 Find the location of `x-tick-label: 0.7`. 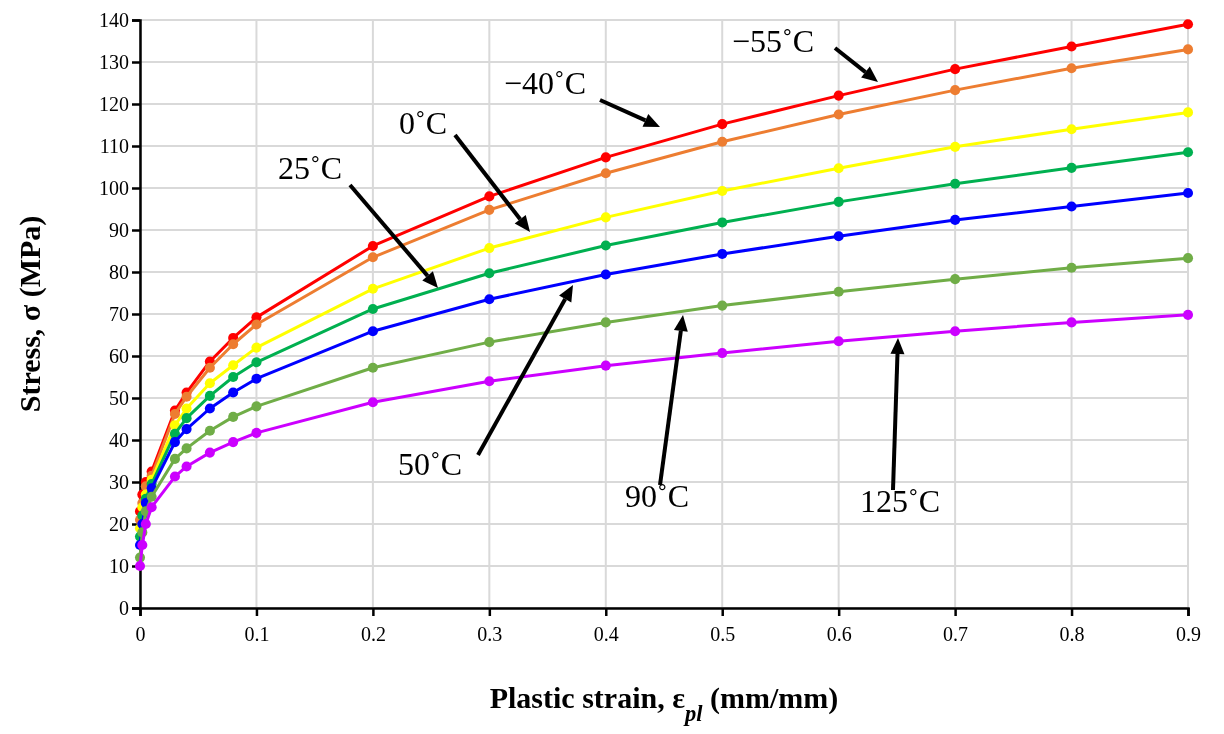

x-tick-label: 0.7 is located at coordinates (956, 634).